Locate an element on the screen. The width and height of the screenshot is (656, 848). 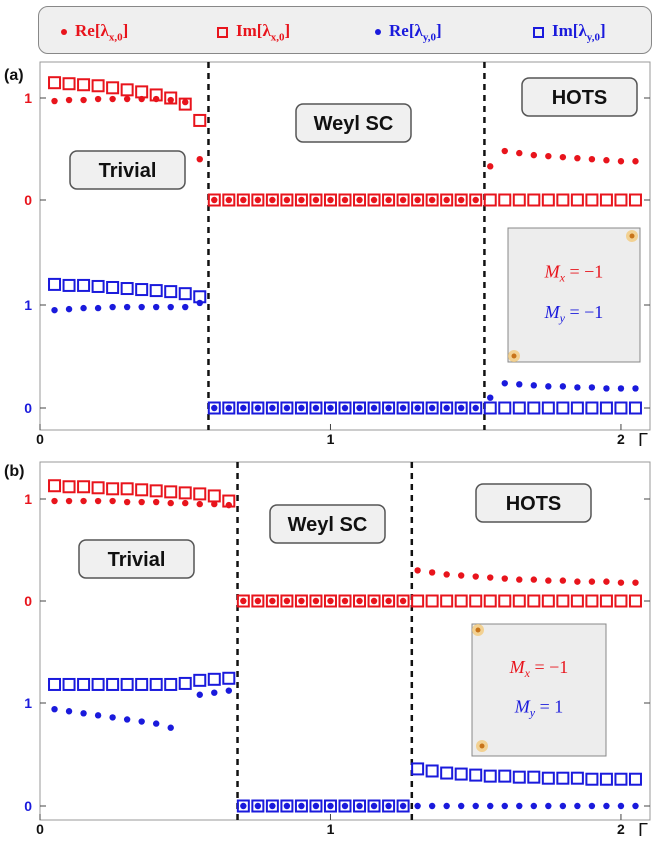
phase-label-text: Trivial is located at coordinates (128, 171).